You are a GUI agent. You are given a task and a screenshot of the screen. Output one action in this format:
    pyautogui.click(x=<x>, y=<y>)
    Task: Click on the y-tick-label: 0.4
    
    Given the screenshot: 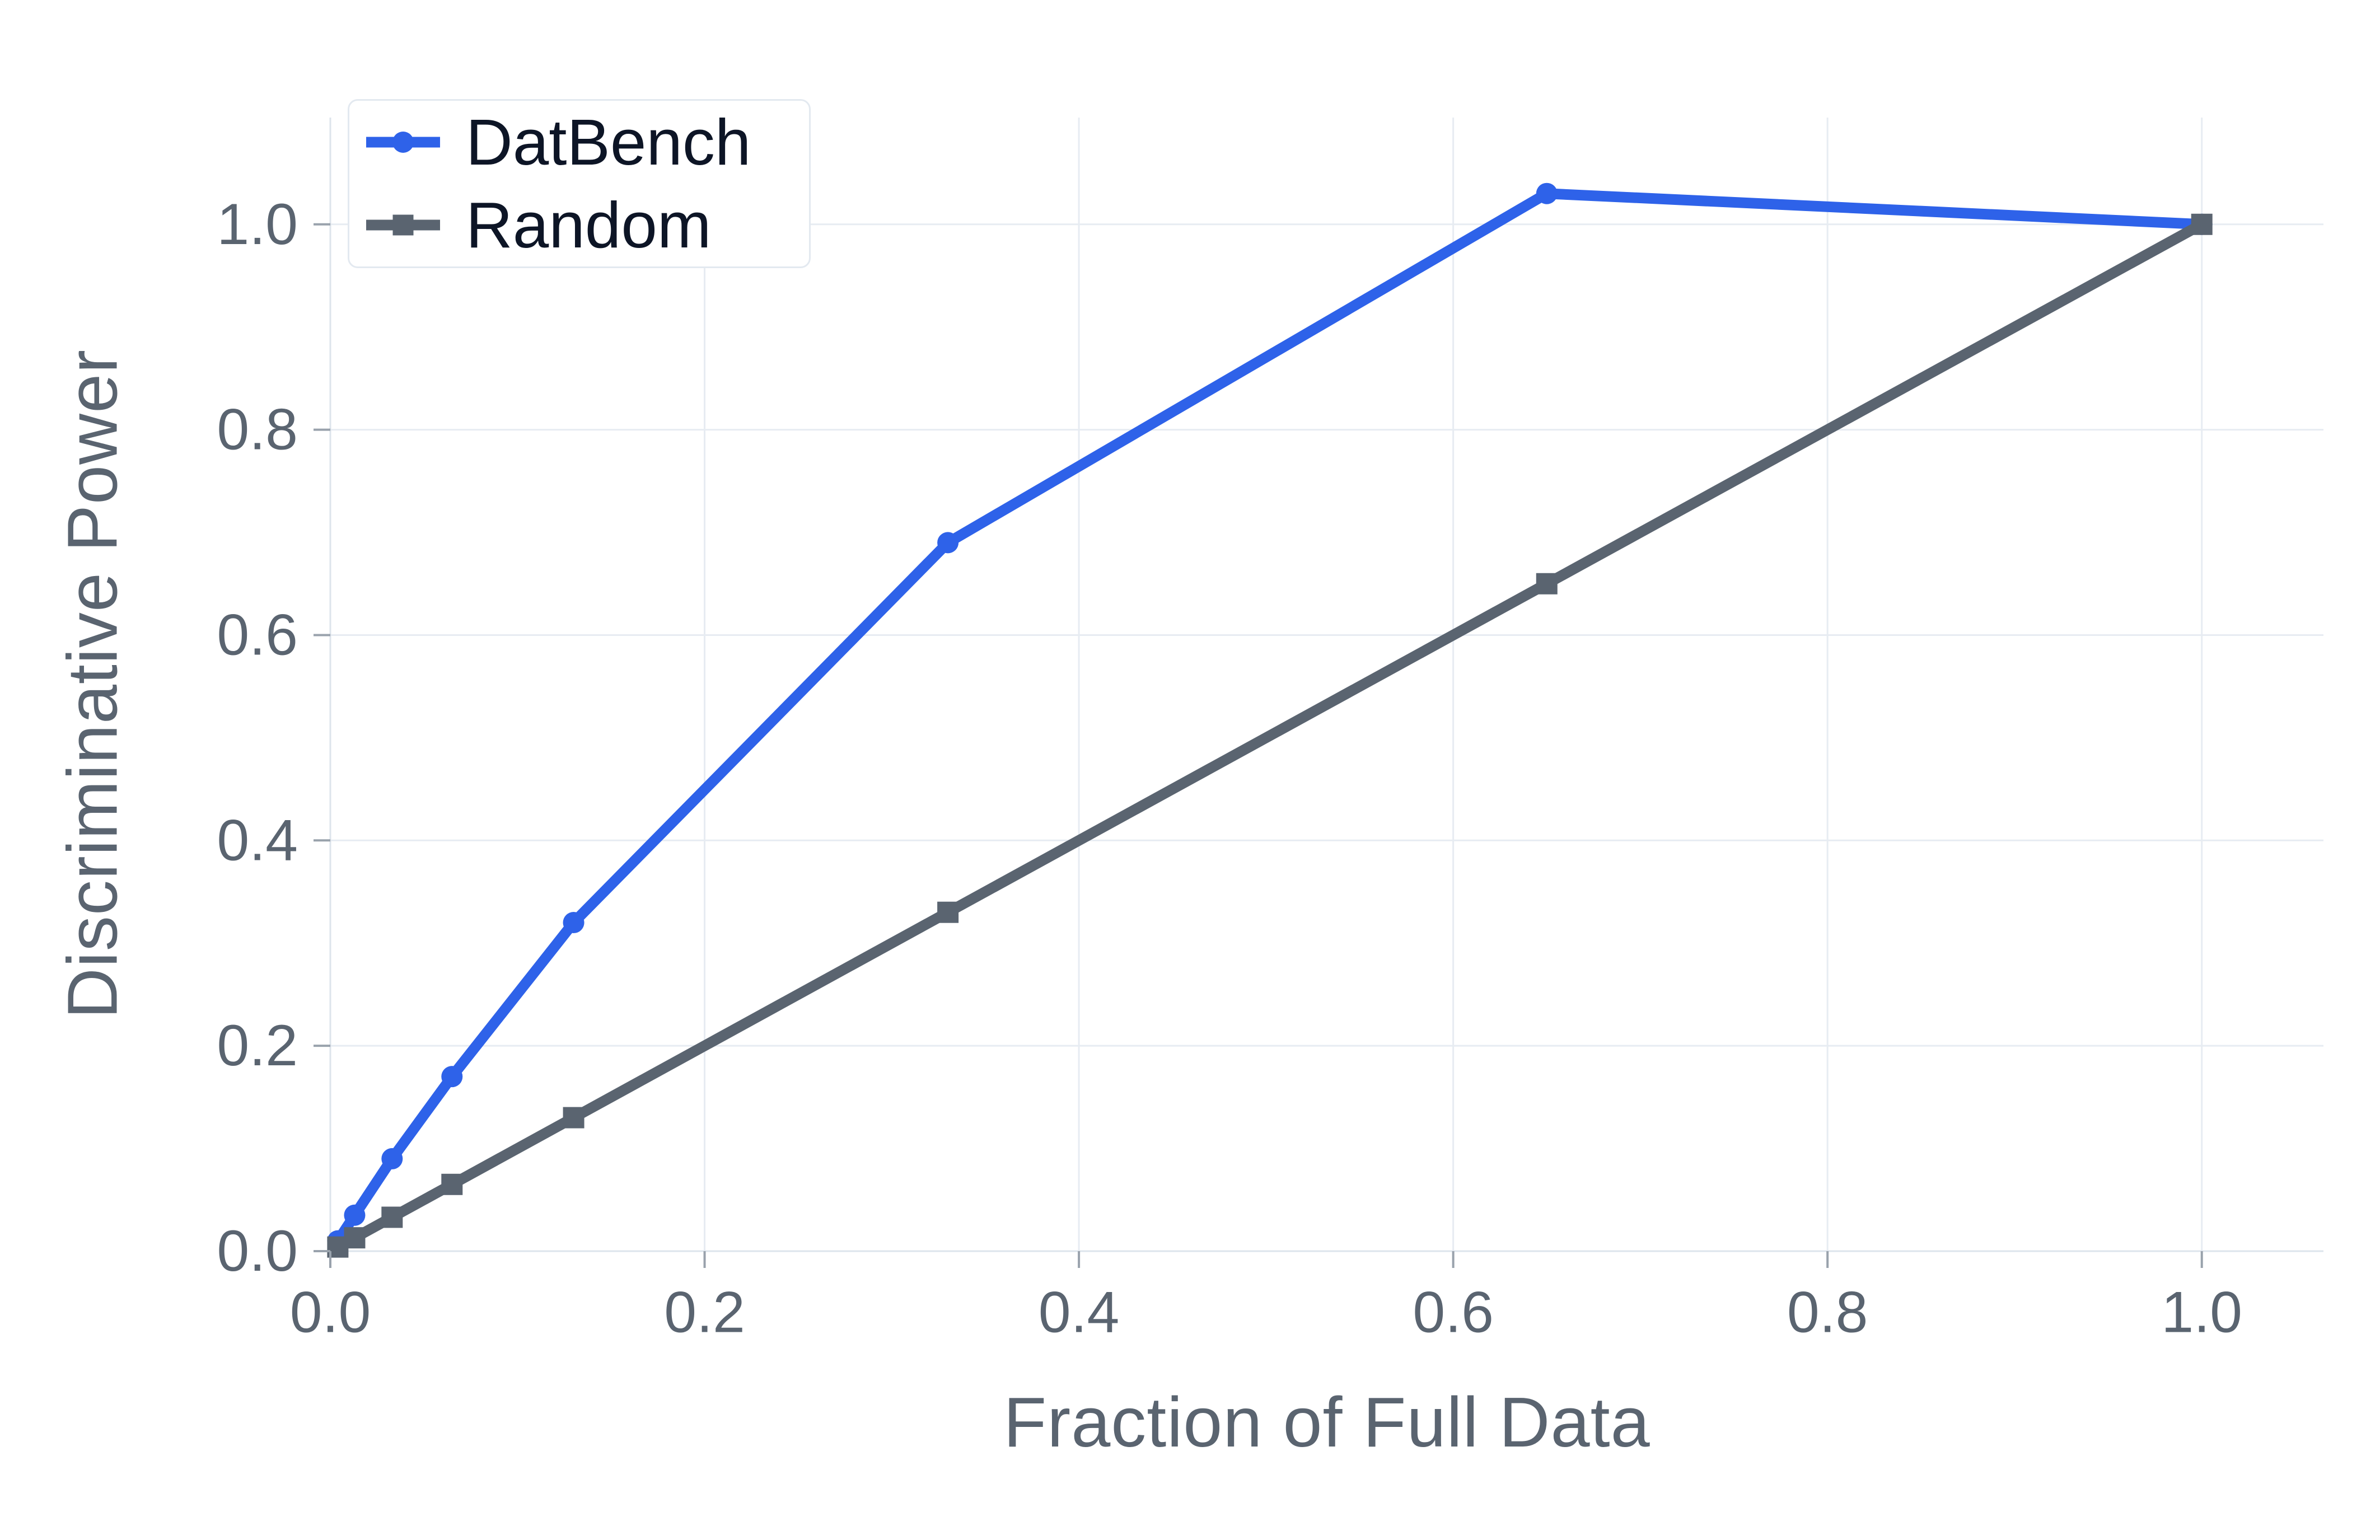 What is the action you would take?
    pyautogui.click(x=257, y=840)
    